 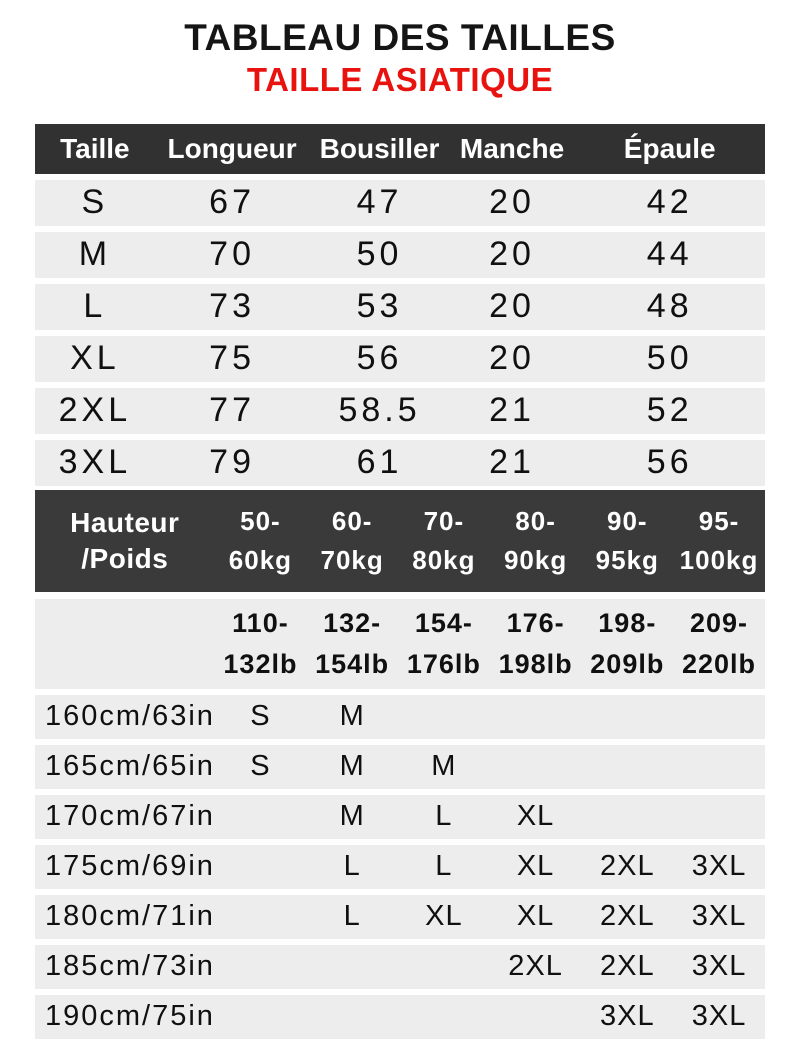 I want to click on weight-col-154-176lb: 154- 176lb, so click(x=443, y=643).